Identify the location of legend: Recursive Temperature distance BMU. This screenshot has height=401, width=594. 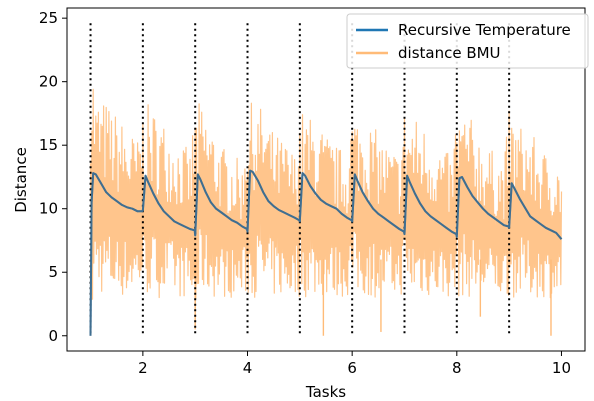
(467, 41).